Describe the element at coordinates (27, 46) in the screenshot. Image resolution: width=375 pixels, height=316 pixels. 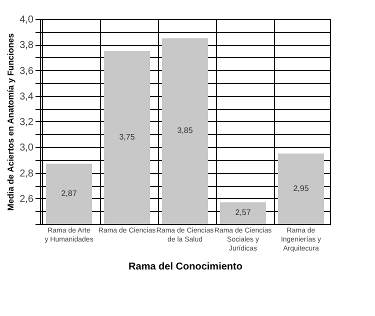
I see `y-tick-label: 3,8` at that location.